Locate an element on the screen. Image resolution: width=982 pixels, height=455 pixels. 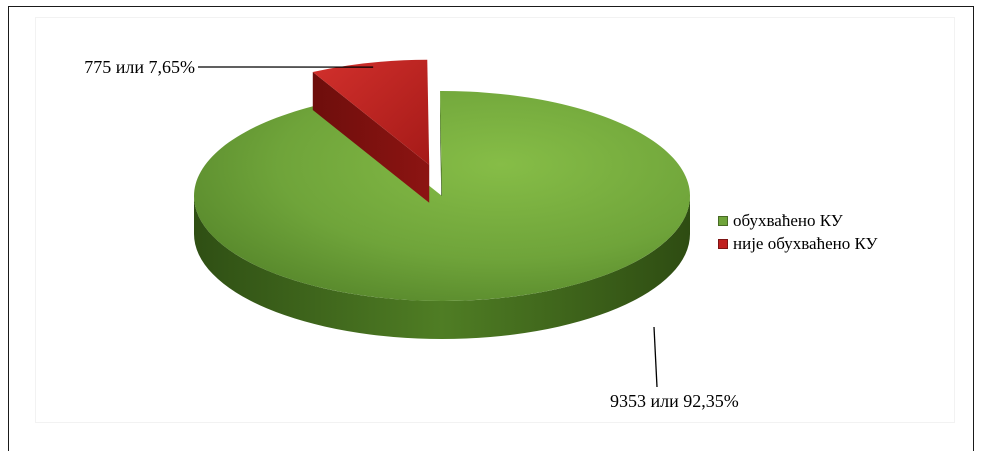
data-label-not-covered: 775 или 7,65% is located at coordinates (139, 67).